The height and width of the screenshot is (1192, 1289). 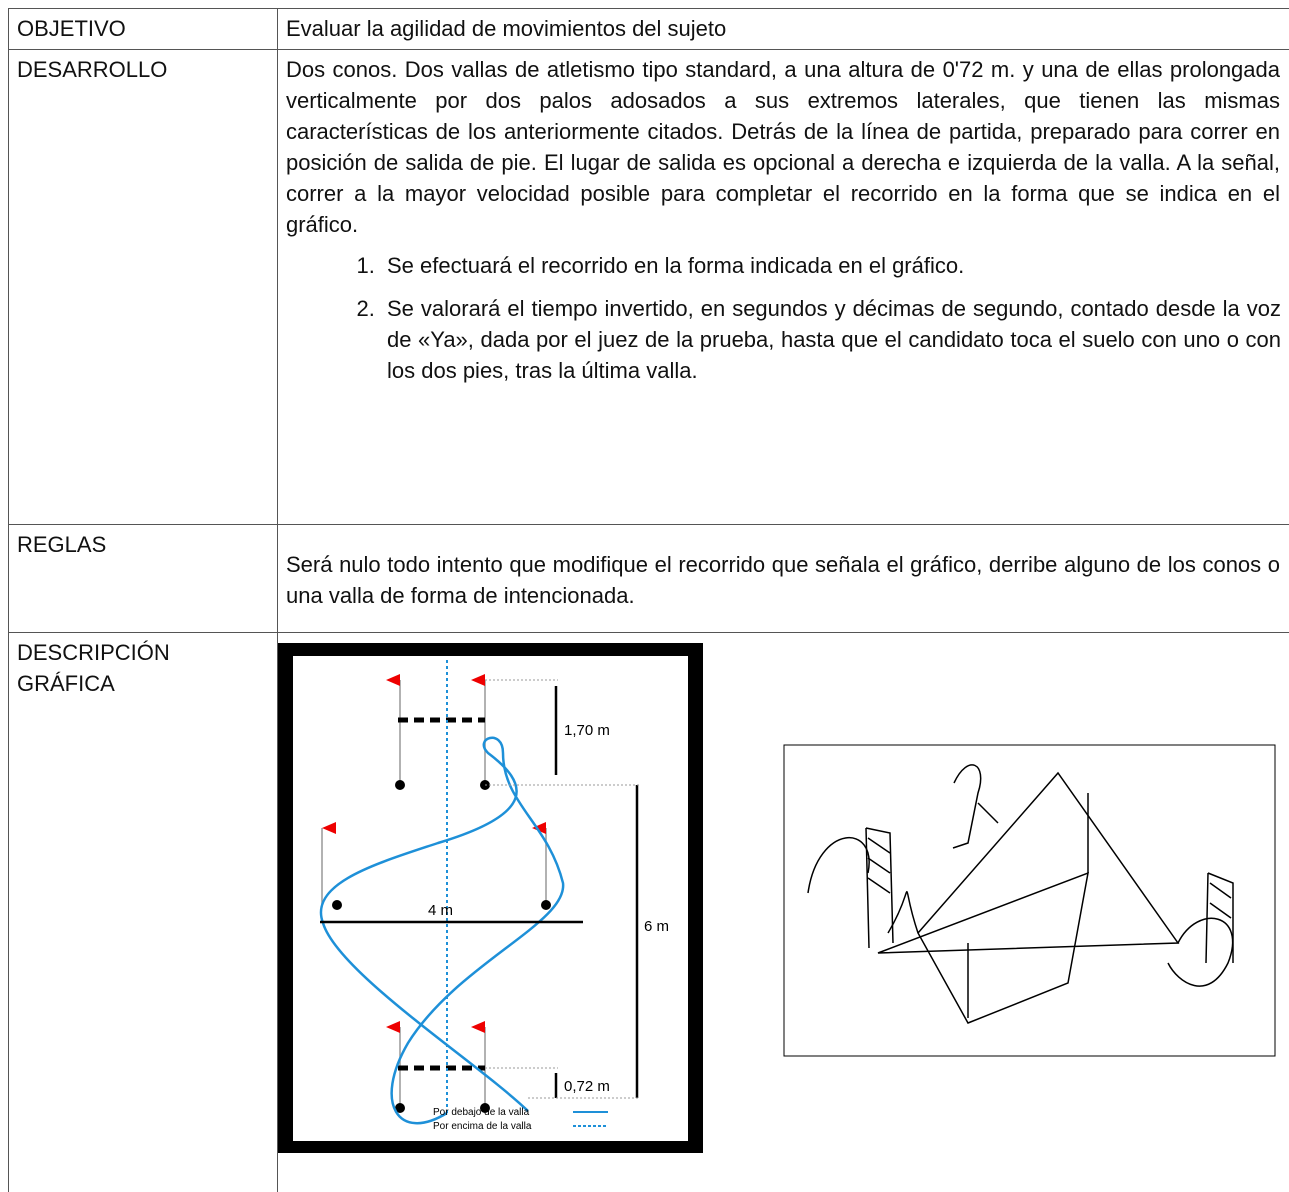 I want to click on dimension: 0,72 m, so click(x=587, y=1086).